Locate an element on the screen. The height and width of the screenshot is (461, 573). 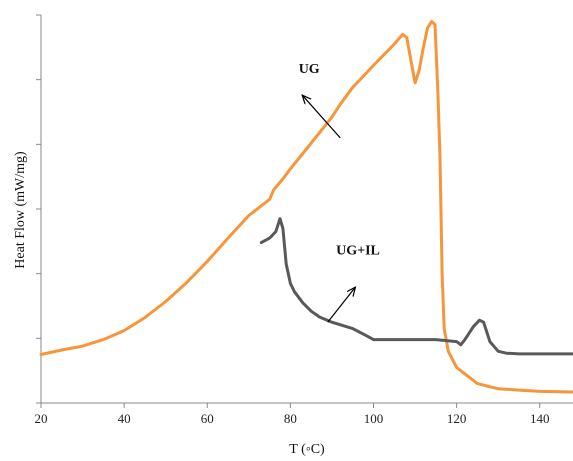
annotation-arrow-ug-il is located at coordinates (341, 305).